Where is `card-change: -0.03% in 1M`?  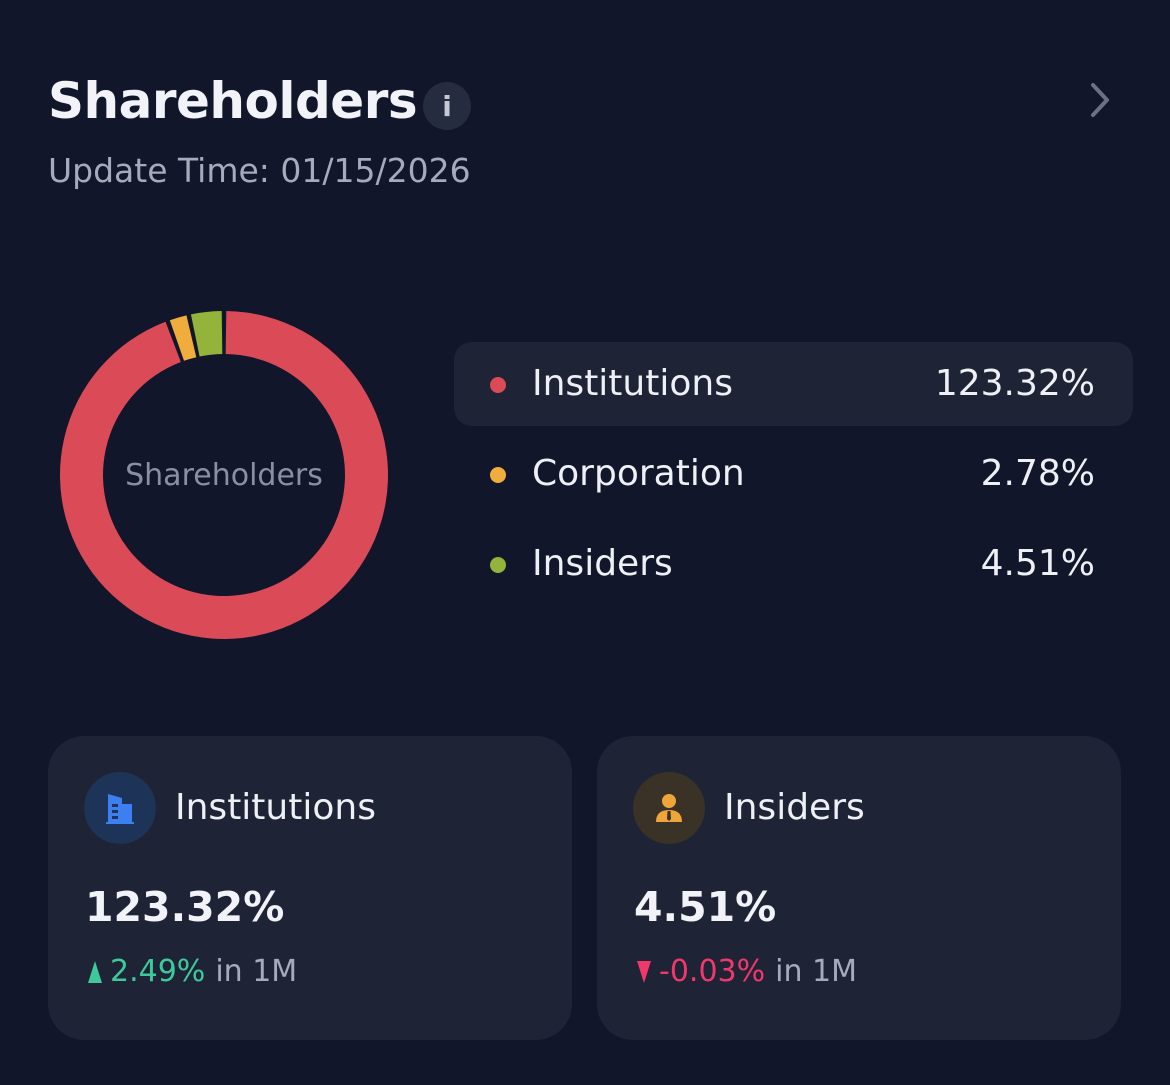 card-change: -0.03% in 1M is located at coordinates (746, 972).